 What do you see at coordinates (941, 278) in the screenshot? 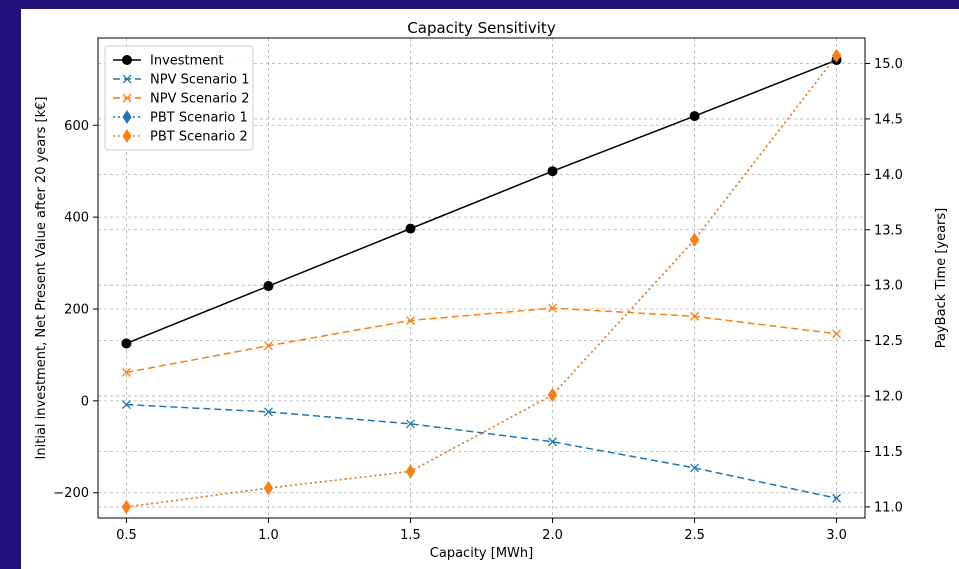
I see `y-axis-label-right: PayBack Time [years]` at bounding box center [941, 278].